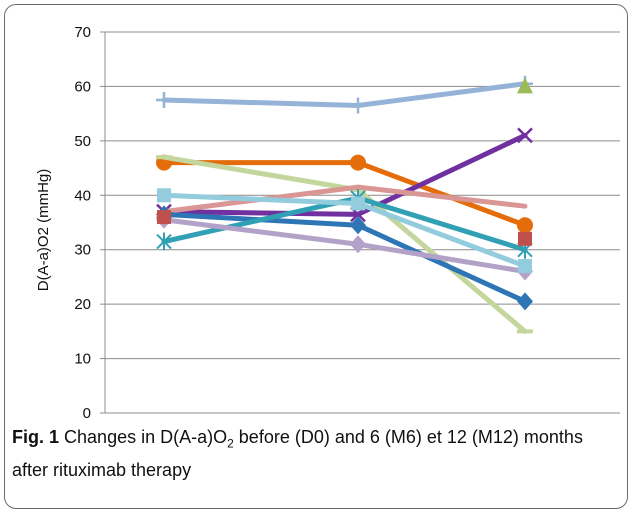 This screenshot has height=515, width=634. Describe the element at coordinates (358, 162) in the screenshot. I see `series-2-point-M6` at that location.